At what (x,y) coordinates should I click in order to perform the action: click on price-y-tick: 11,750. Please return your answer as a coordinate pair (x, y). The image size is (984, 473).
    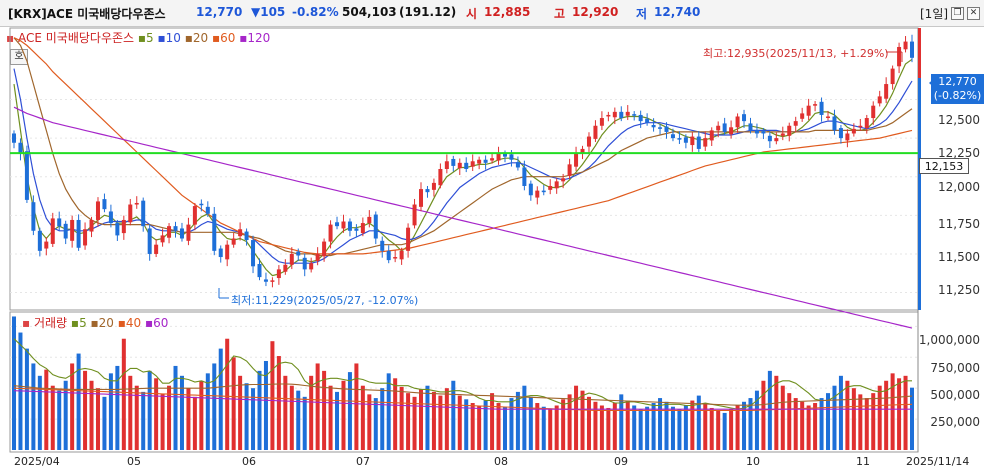
    Looking at the image, I should click on (959, 224).